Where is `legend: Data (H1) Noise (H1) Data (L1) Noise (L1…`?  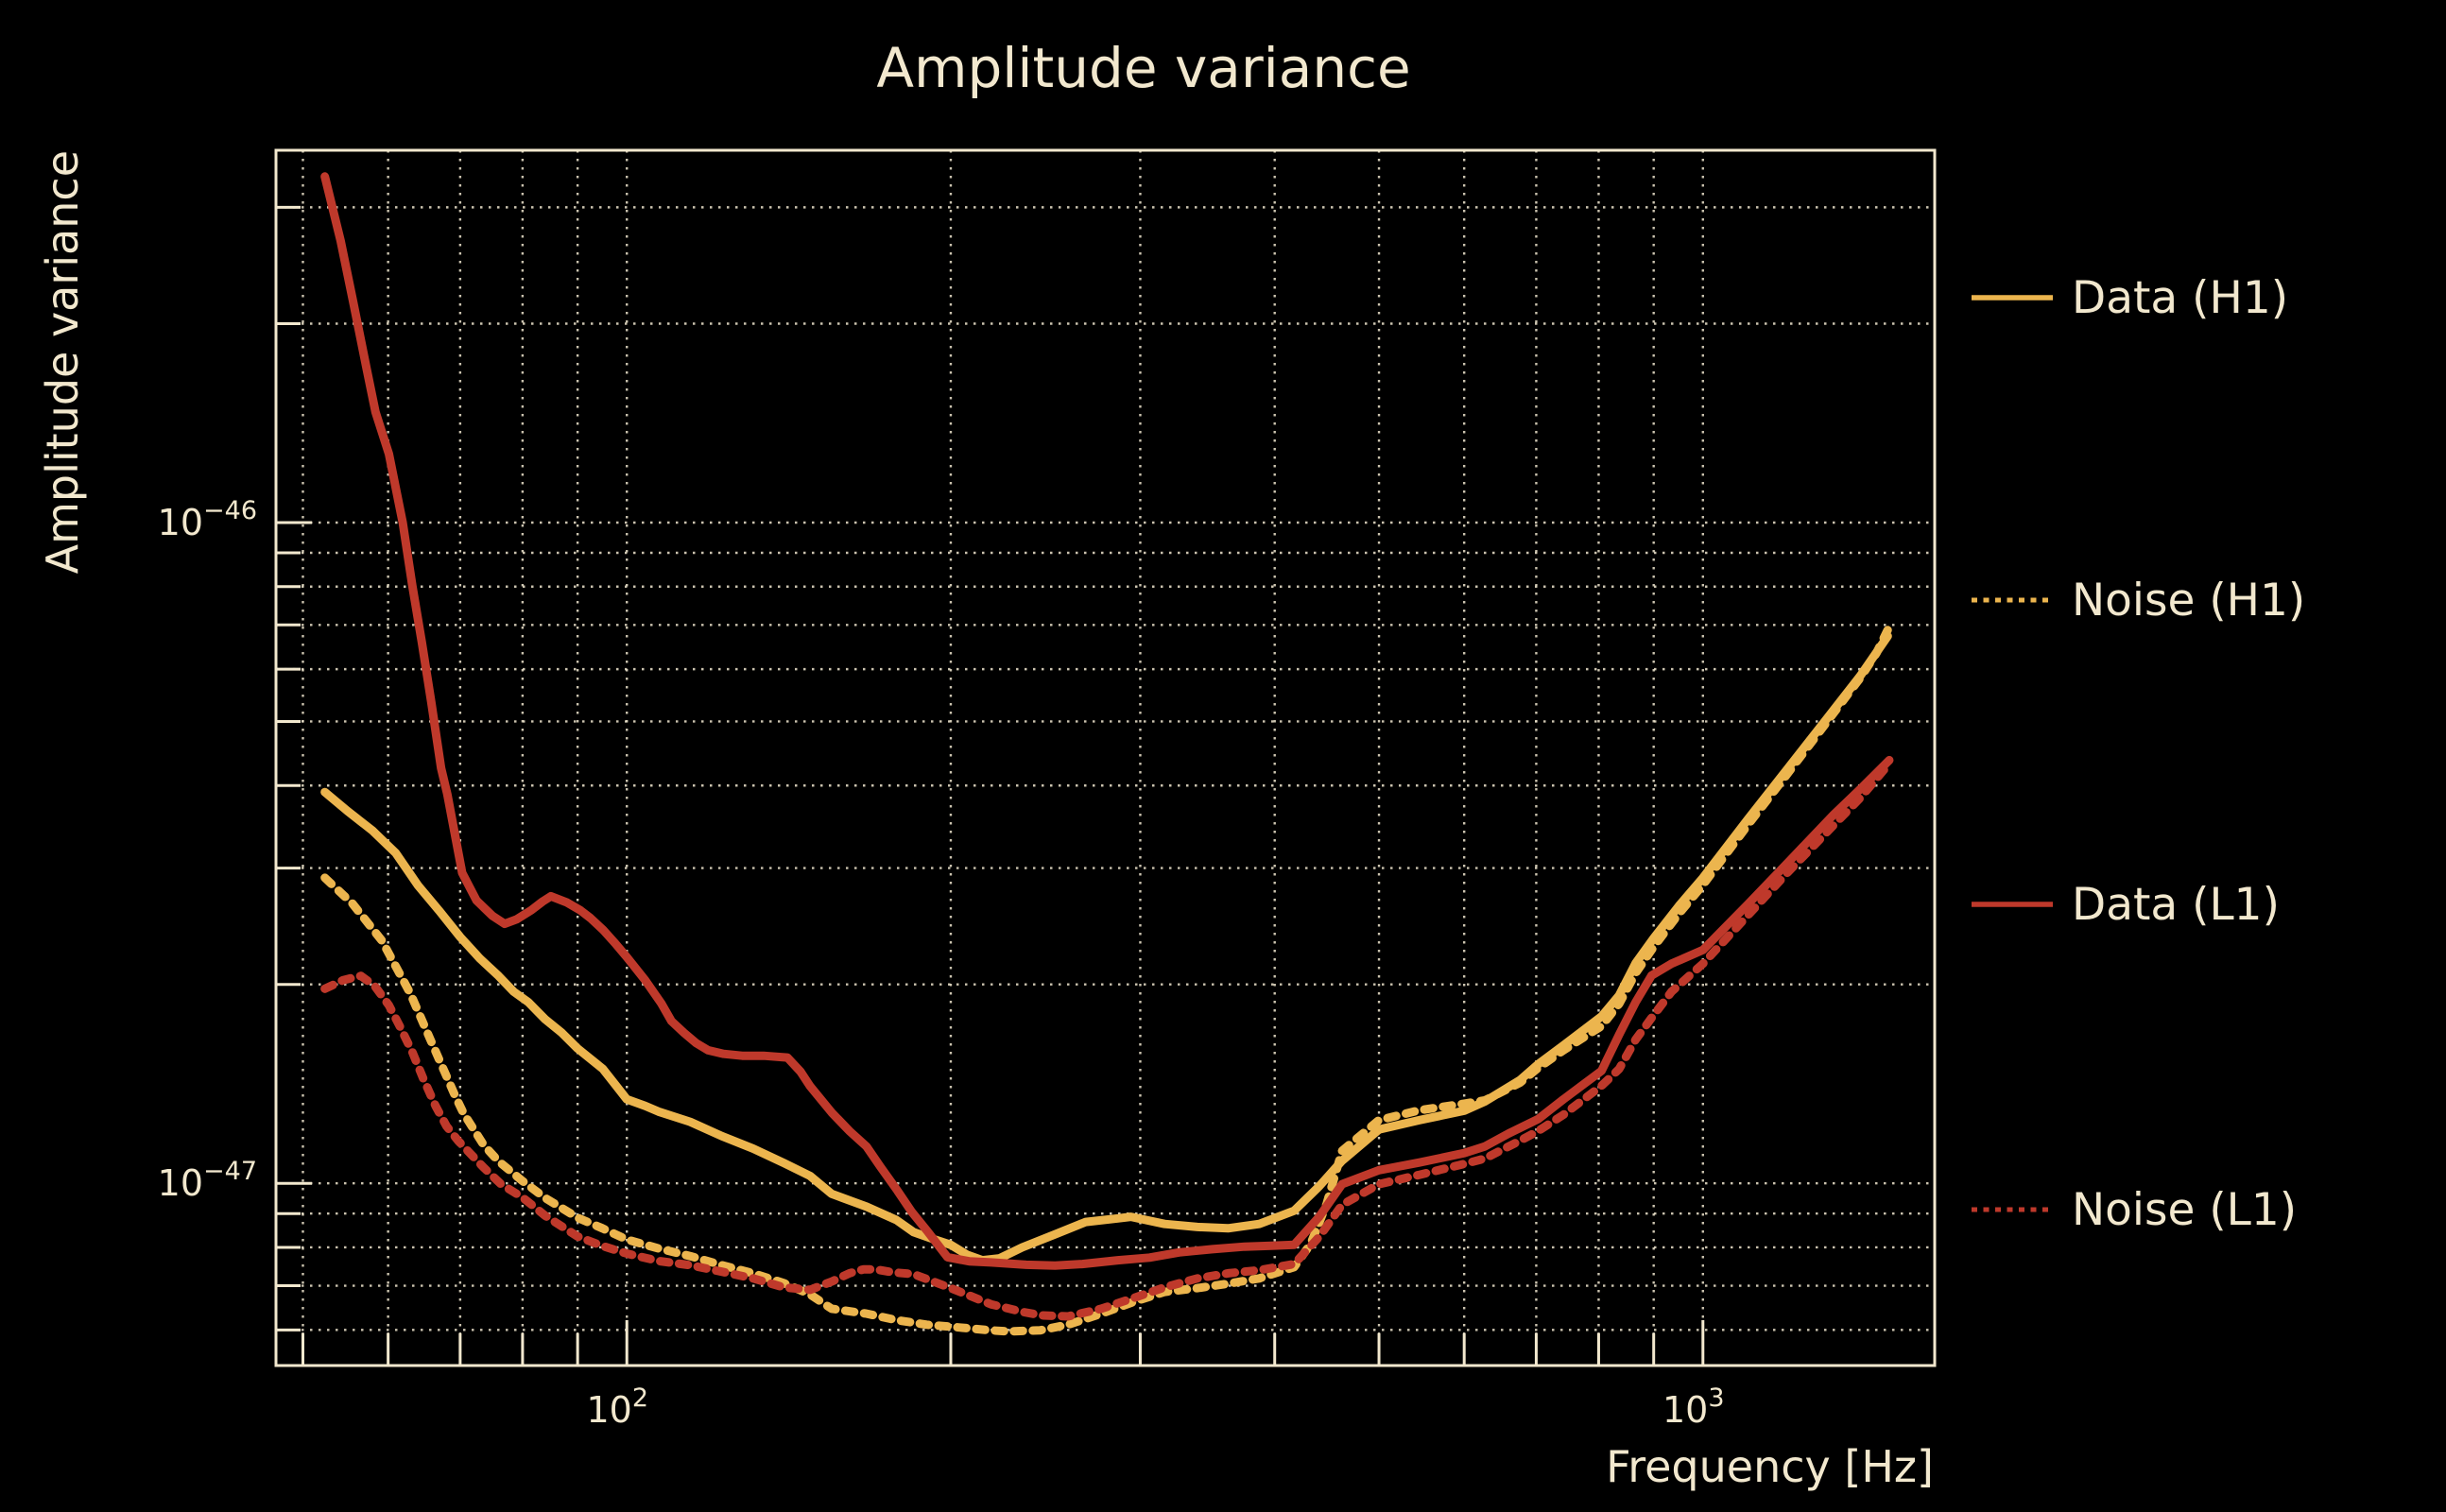
legend: Data (H1) Noise (H1) Data (L1) Noise (L1… is located at coordinates (2138, 754).